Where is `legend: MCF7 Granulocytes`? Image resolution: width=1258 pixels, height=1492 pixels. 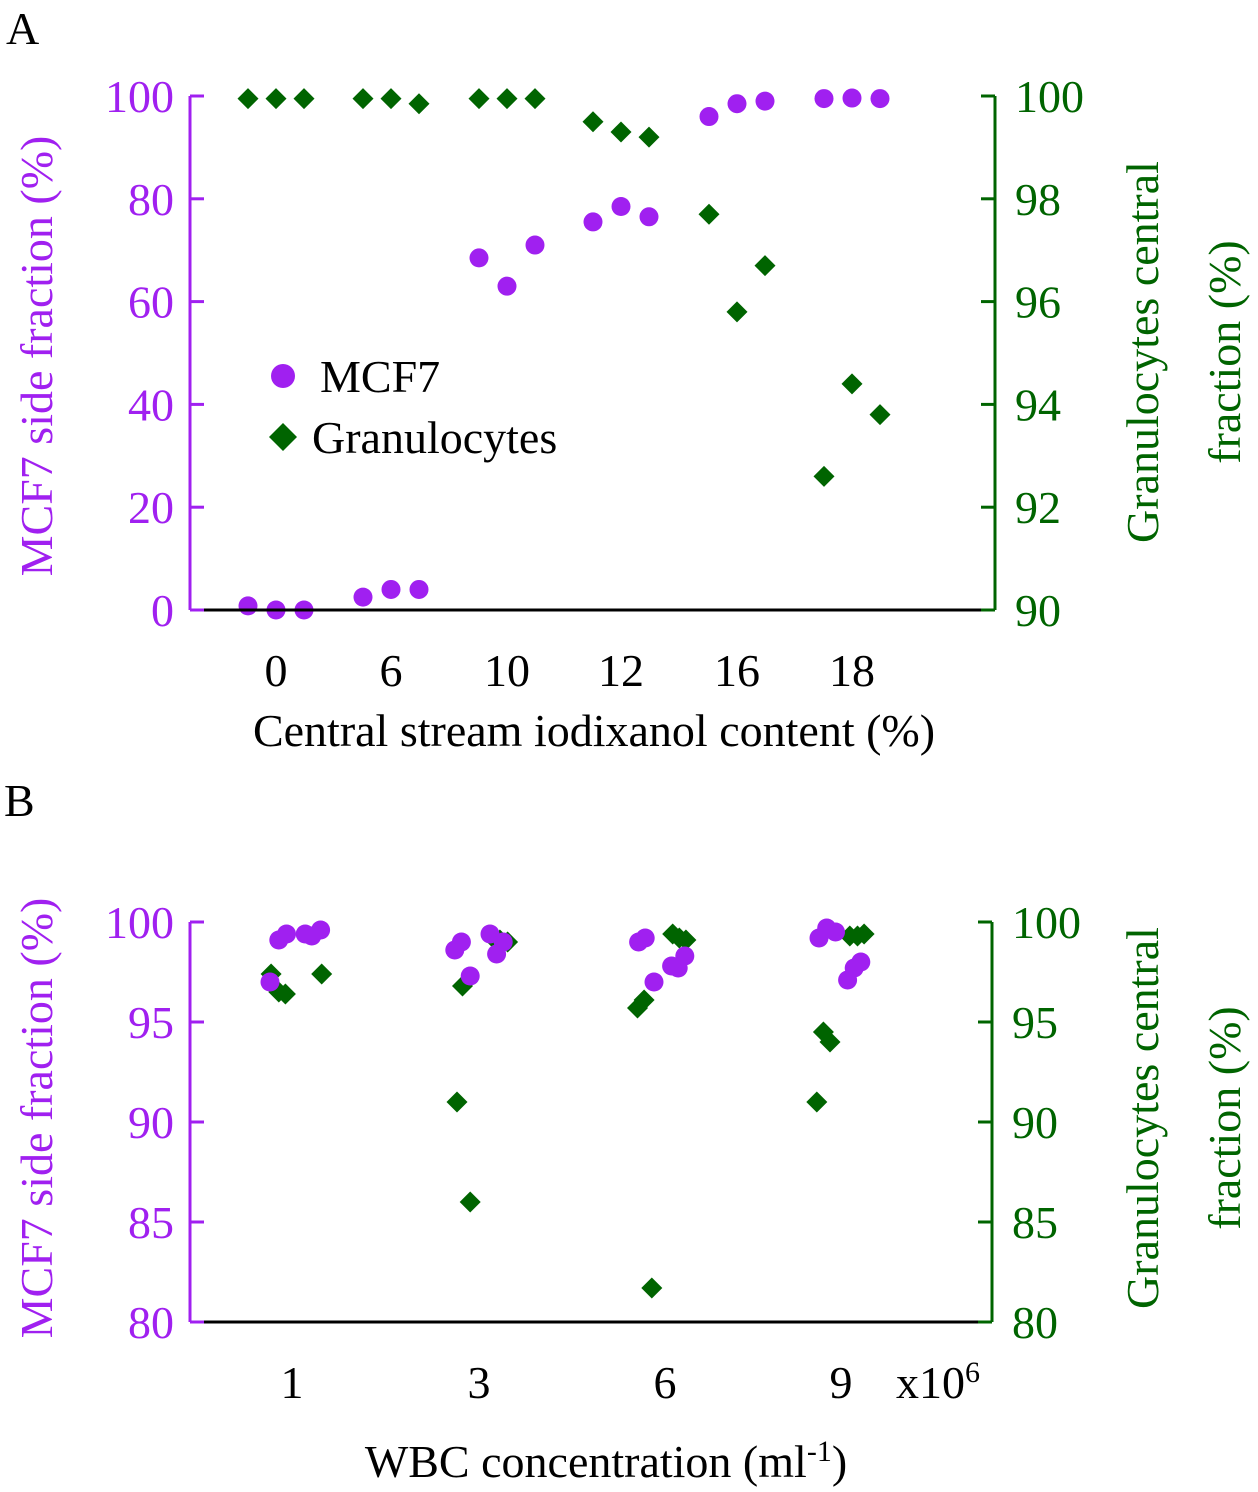 legend: MCF7 Granulocytes is located at coordinates (413, 407).